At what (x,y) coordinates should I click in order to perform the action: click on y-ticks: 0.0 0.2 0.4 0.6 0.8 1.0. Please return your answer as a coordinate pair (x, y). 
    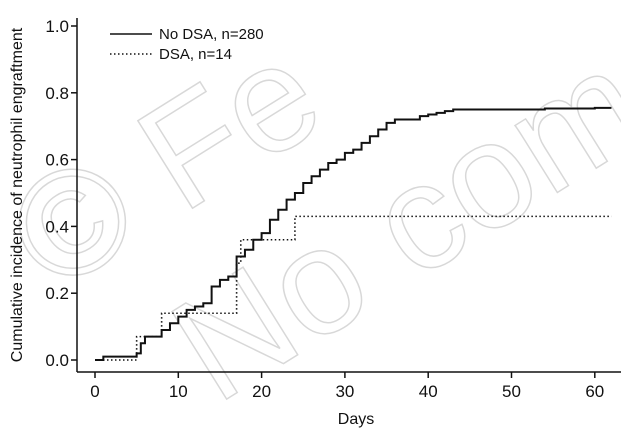
    Looking at the image, I should click on (61, 193).